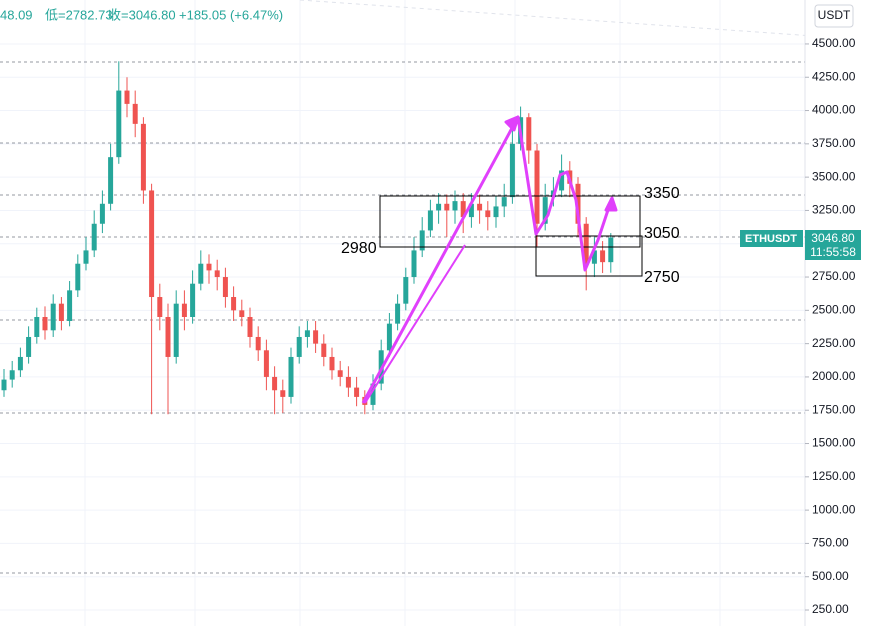  What do you see at coordinates (511, 236) in the screenshot?
I see `boxes` at bounding box center [511, 236].